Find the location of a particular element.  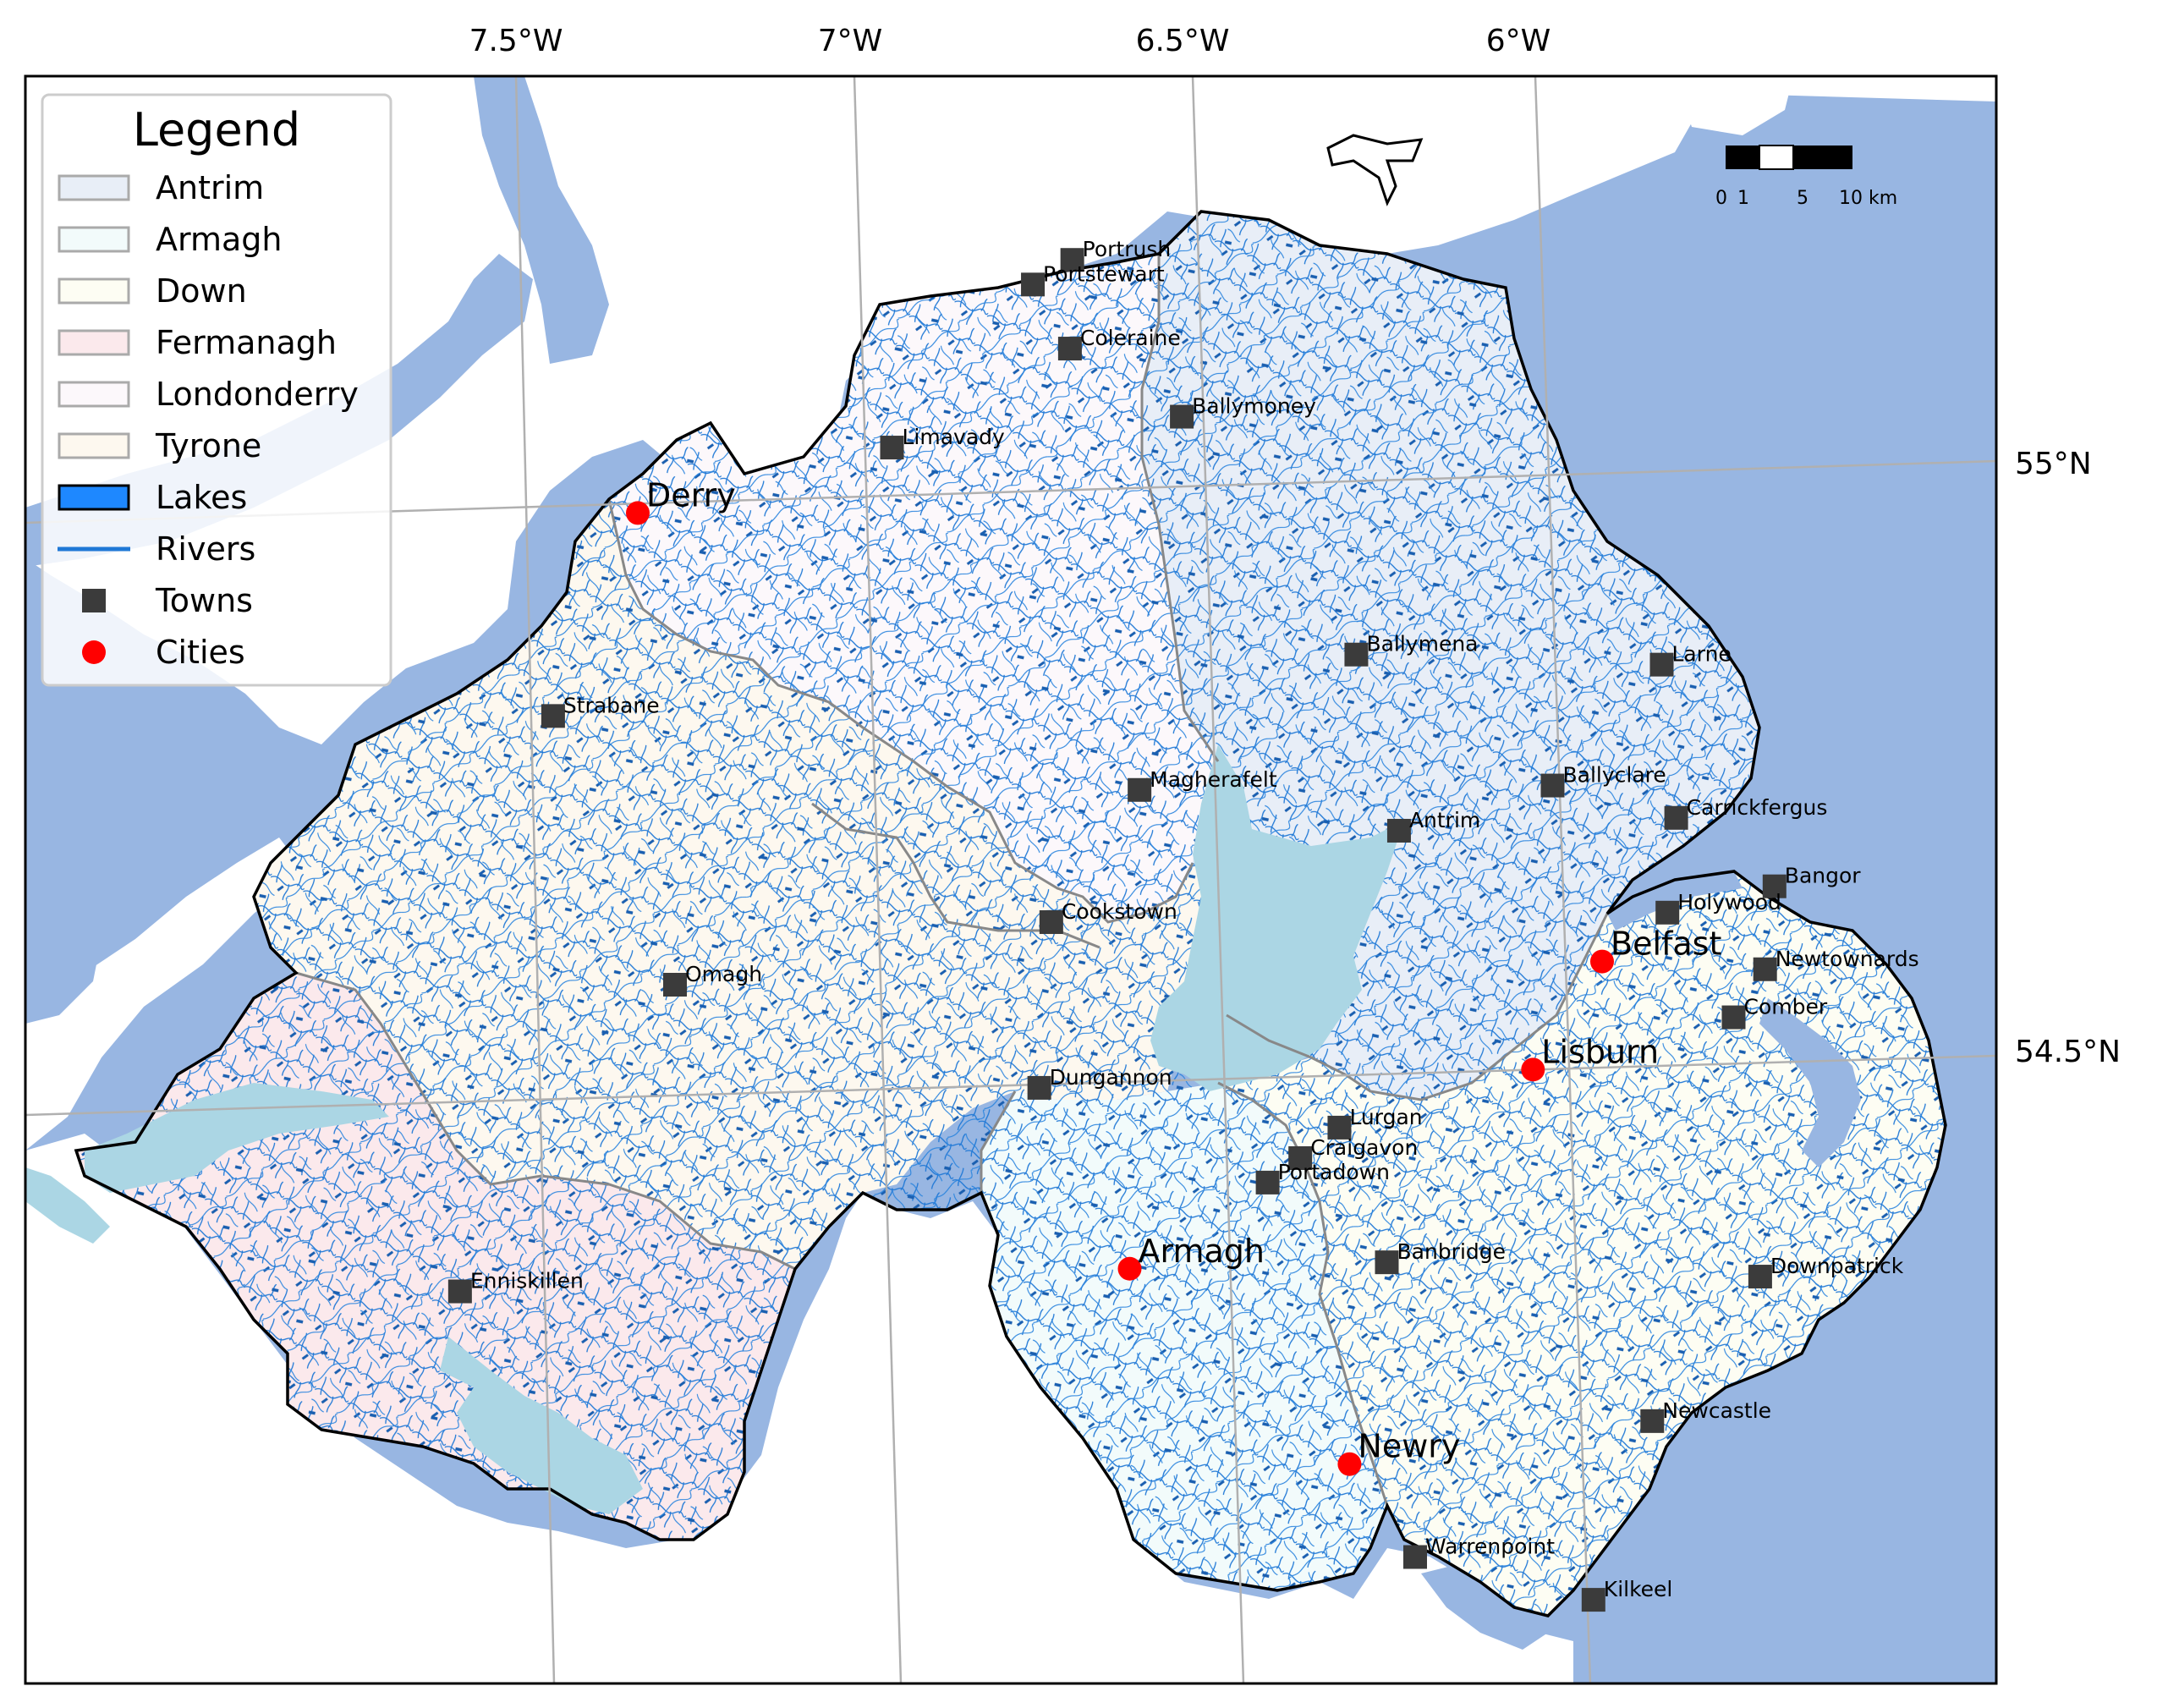

tick-lat-55n: 55°N is located at coordinates (2053, 464).